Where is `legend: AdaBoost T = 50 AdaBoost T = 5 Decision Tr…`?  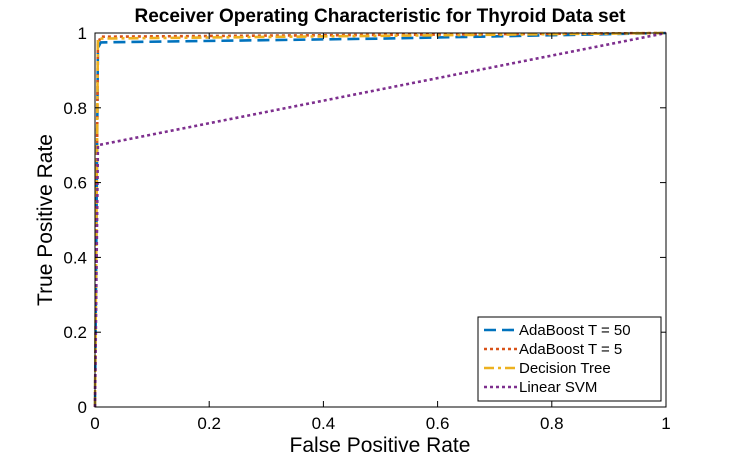
legend: AdaBoost T = 50 AdaBoost T = 5 Decision Tr… is located at coordinates (569, 359).